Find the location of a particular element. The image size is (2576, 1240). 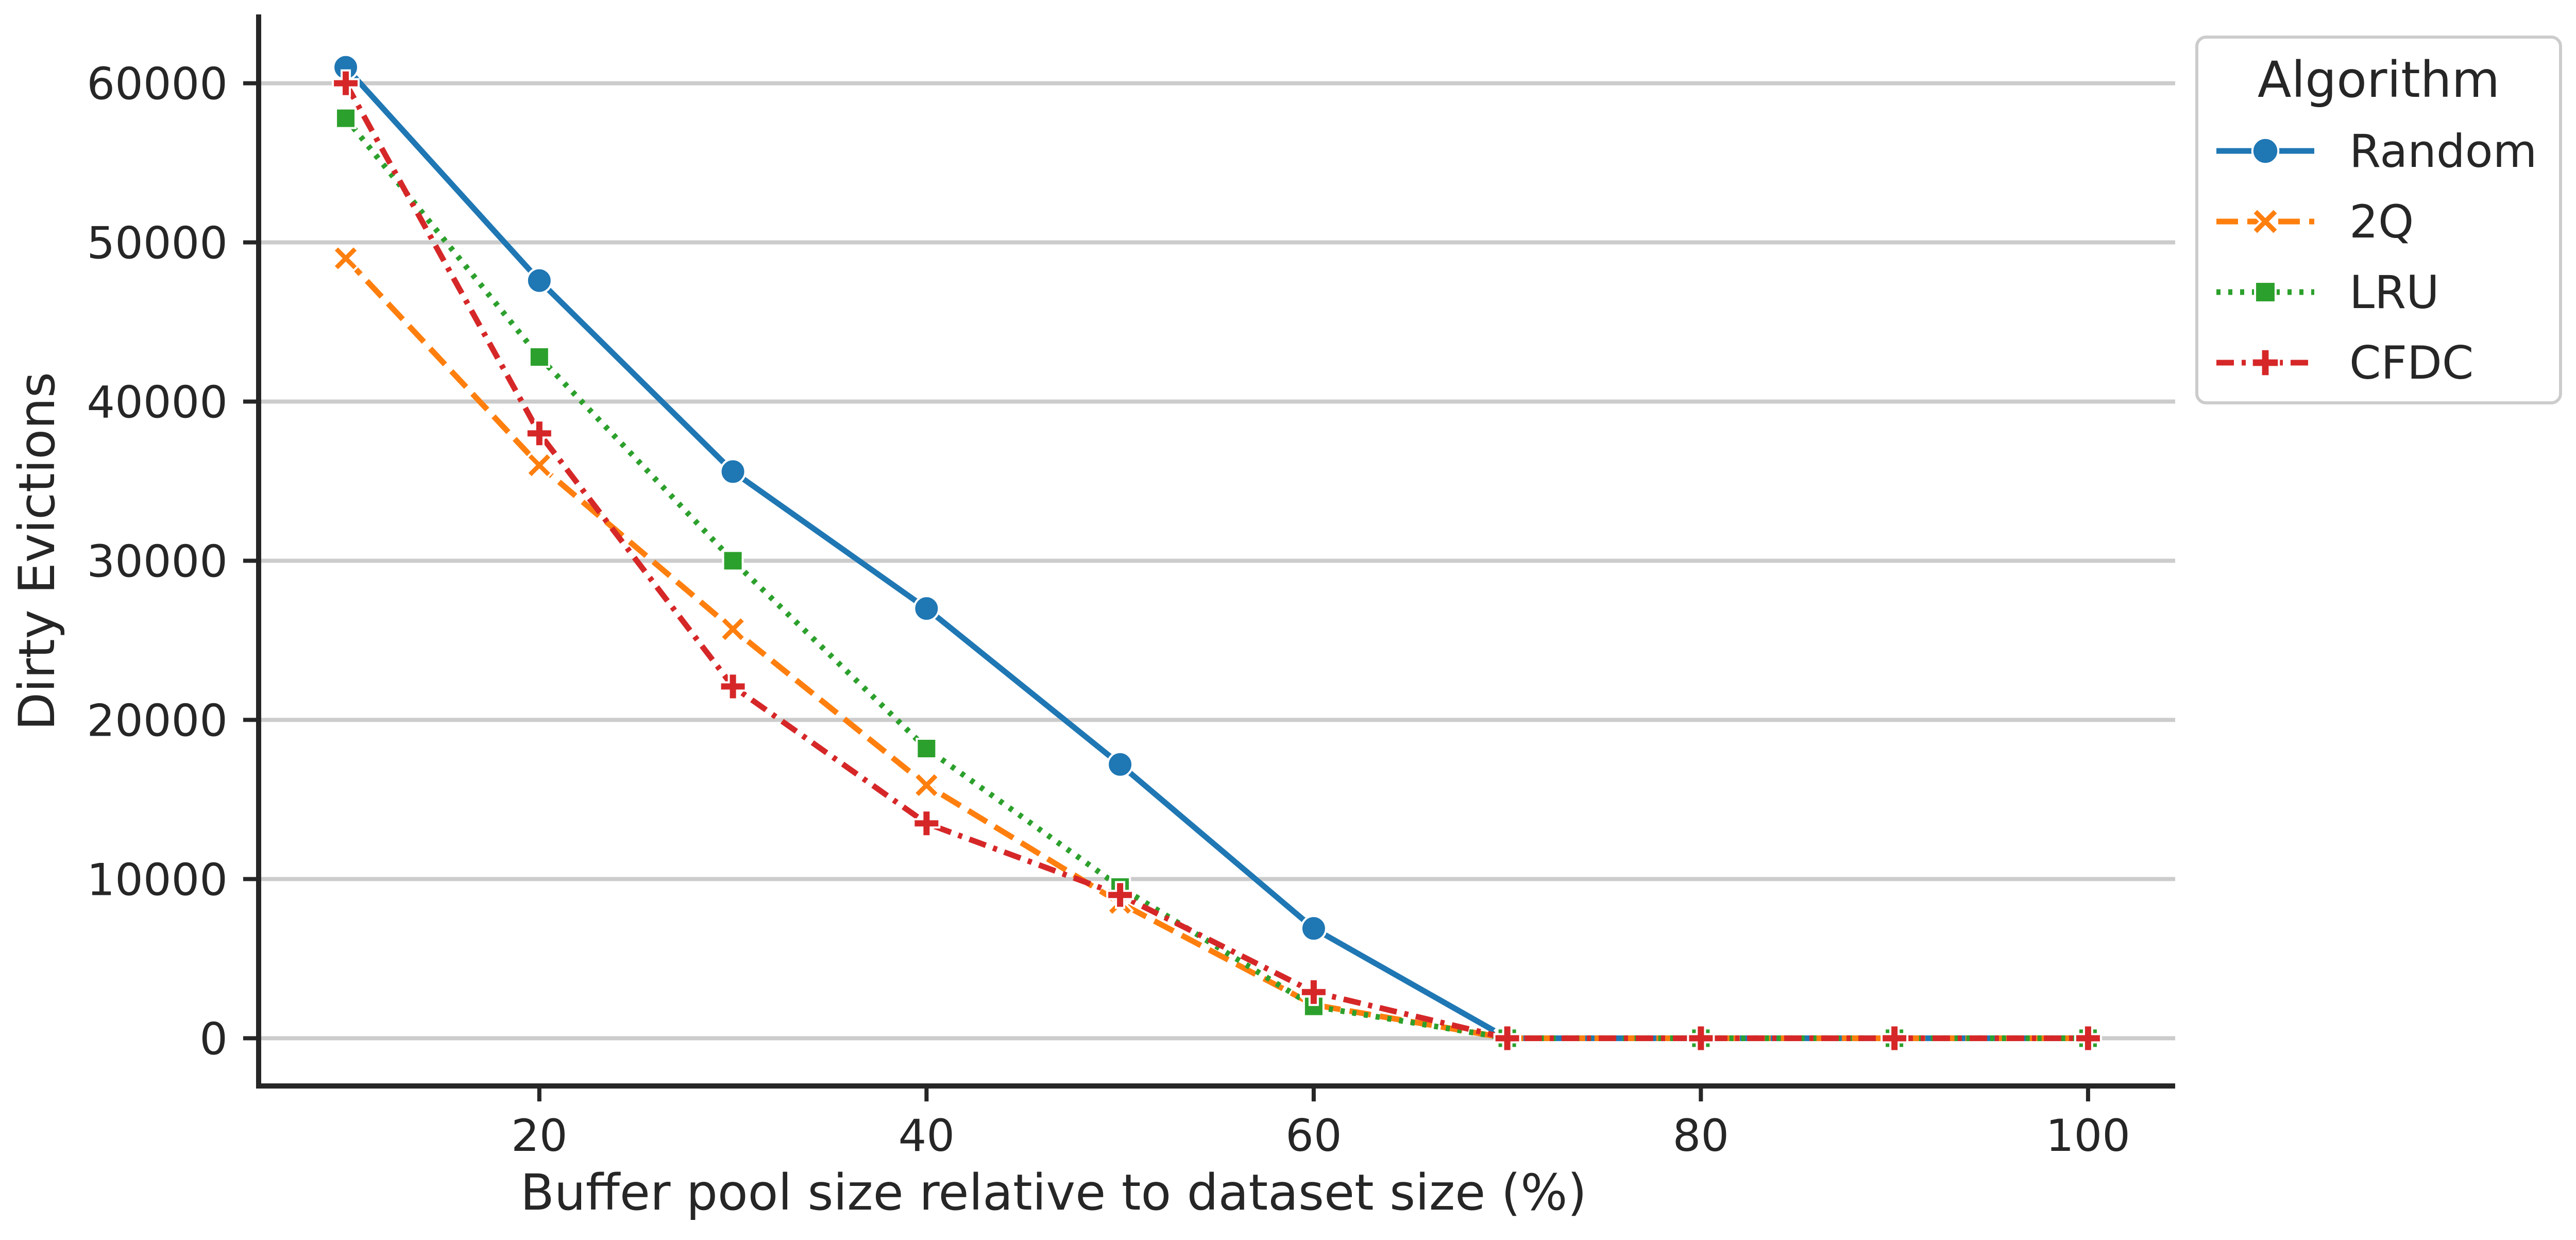

legend-label-cfdc: CFDC is located at coordinates (2411, 362).